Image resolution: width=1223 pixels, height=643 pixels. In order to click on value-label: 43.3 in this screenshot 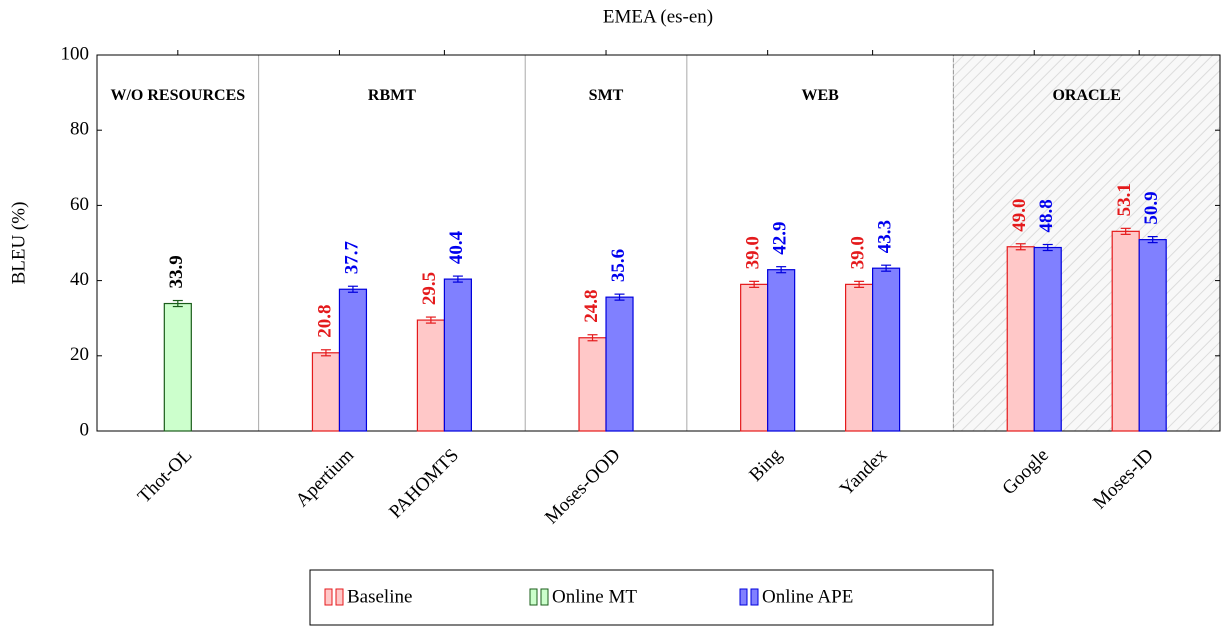, I will do `click(884, 236)`.